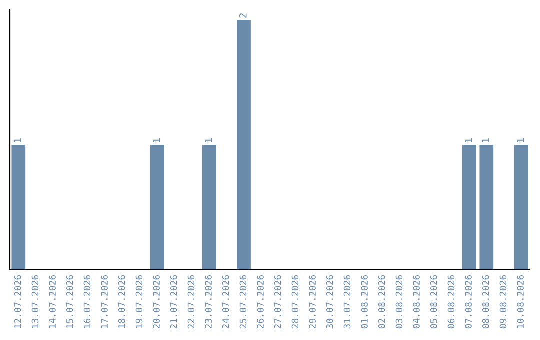  I want to click on x-tick-label: 16.07.2026, so click(87, 301).